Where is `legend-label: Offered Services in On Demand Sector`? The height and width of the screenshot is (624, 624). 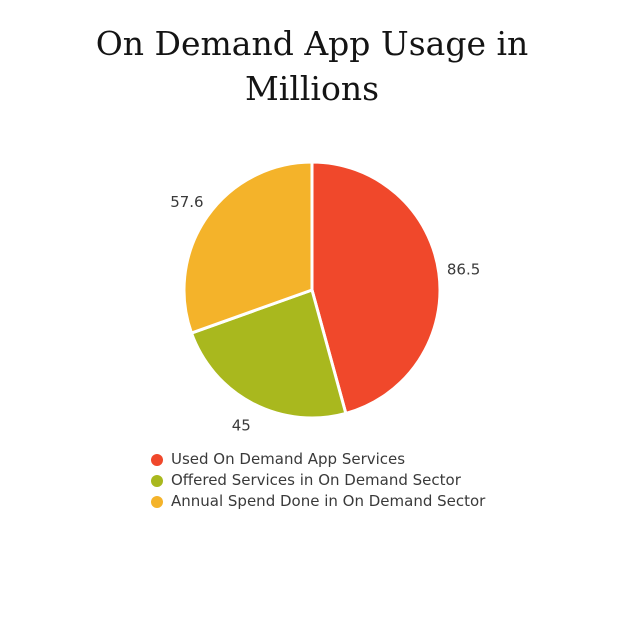 legend-label: Offered Services in On Demand Sector is located at coordinates (316, 480).